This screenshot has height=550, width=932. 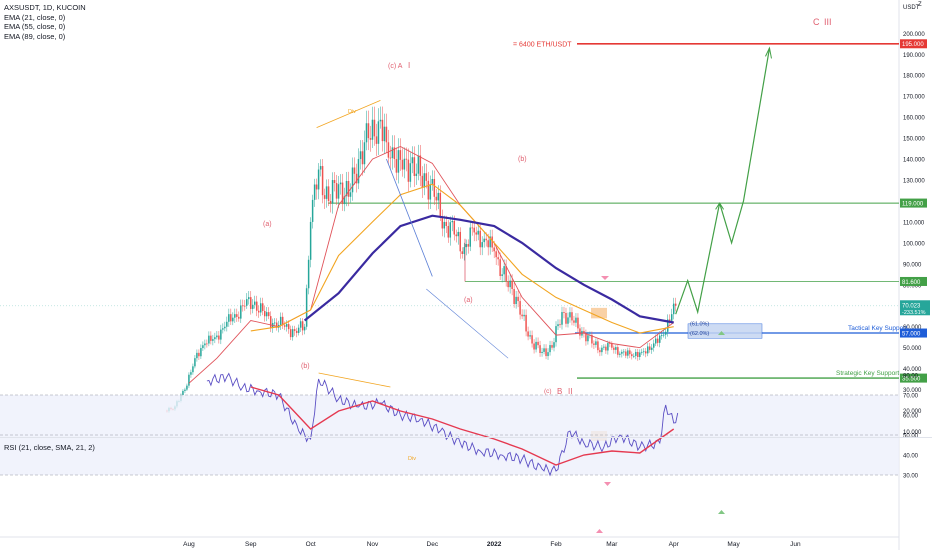 I want to click on y-tick-label: 160.000, so click(x=914, y=119).